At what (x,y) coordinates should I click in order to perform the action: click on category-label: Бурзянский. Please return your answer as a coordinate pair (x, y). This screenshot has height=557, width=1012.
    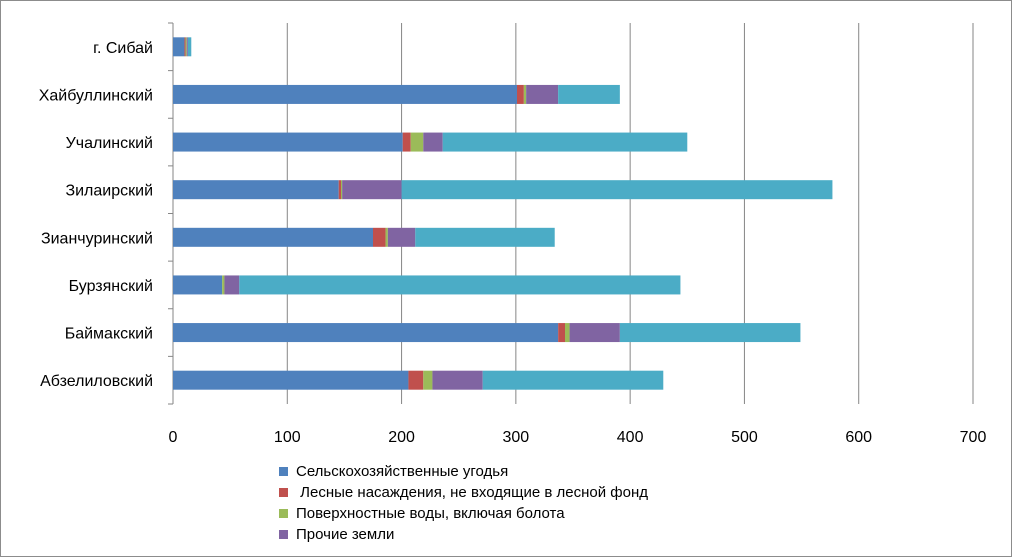
    Looking at the image, I should click on (111, 286).